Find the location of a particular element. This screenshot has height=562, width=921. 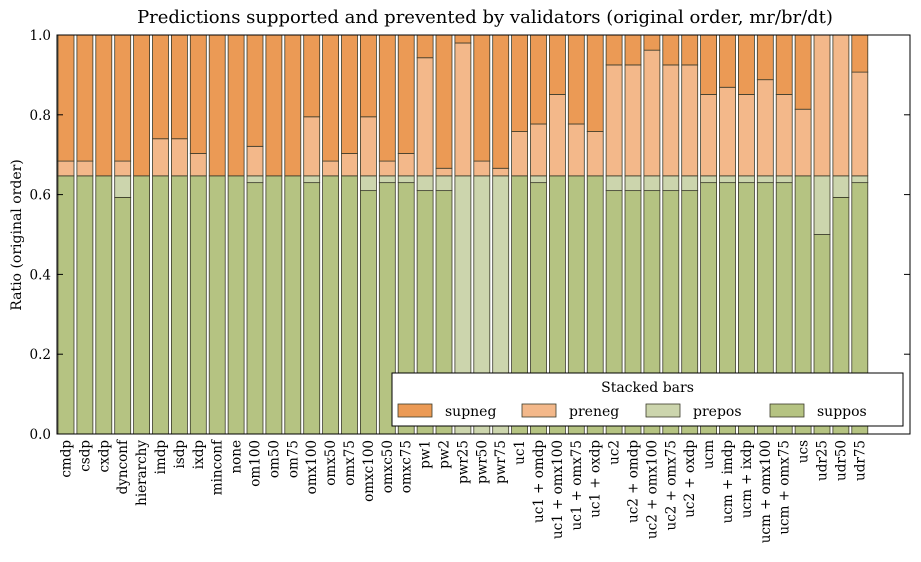

x-tick-label: hierarchy is located at coordinates (142, 473).